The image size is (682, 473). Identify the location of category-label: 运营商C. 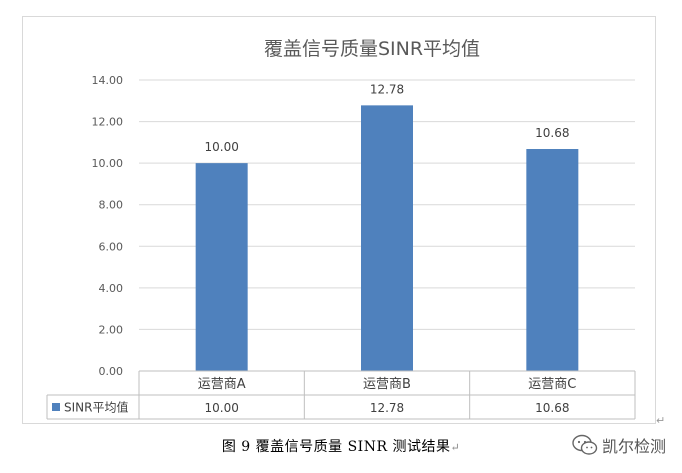
(552, 384).